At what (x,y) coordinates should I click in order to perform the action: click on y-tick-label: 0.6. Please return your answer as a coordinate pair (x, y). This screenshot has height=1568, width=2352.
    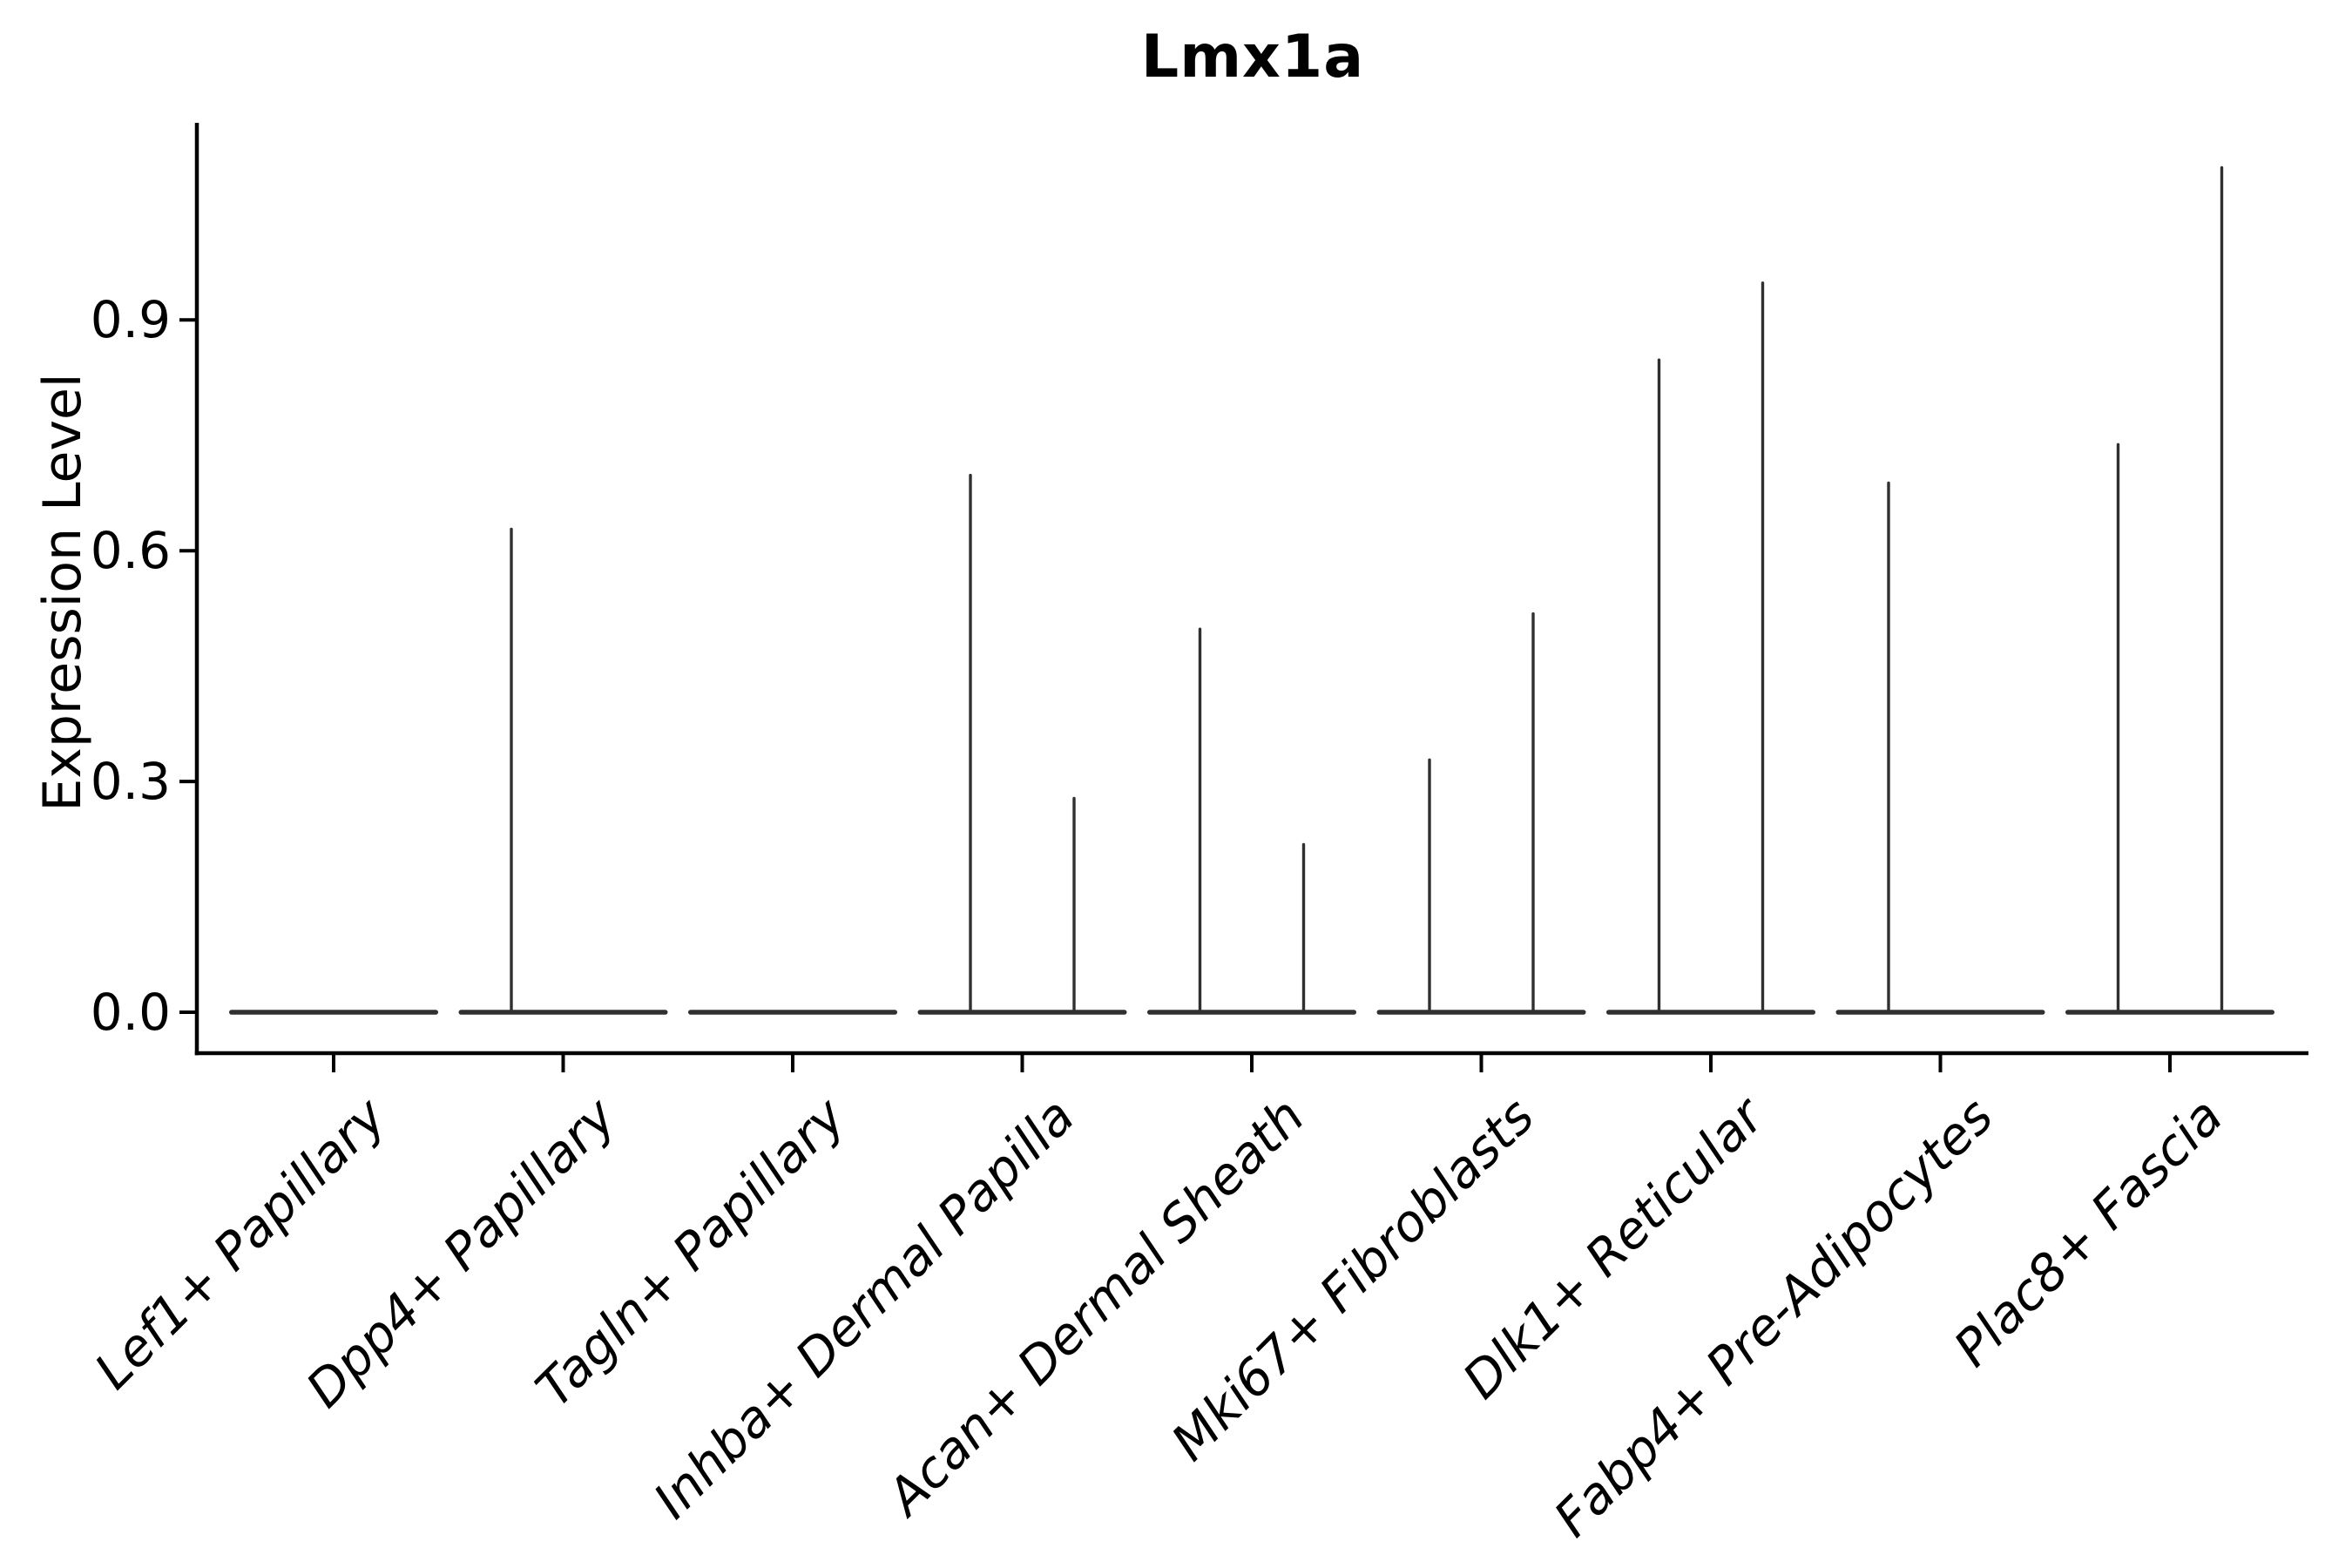
    Looking at the image, I should click on (130, 551).